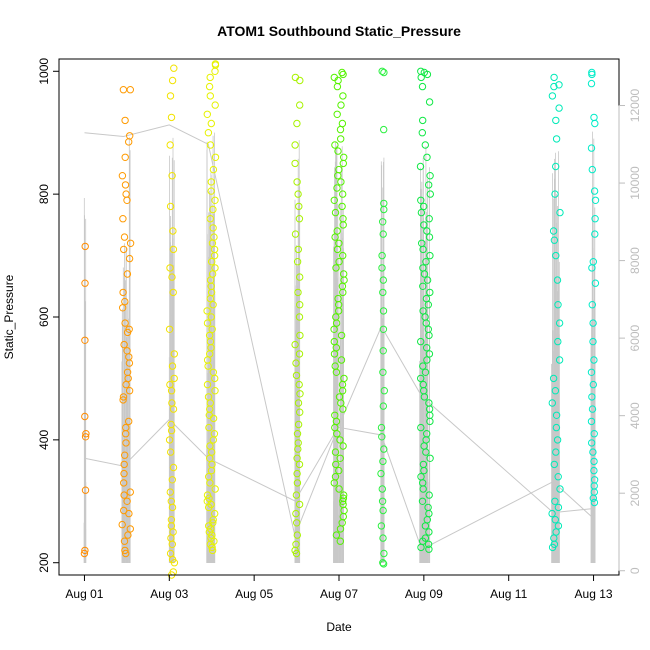 The width and height of the screenshot is (650, 650). What do you see at coordinates (635, 570) in the screenshot?
I see `y2-tick-label: 0` at bounding box center [635, 570].